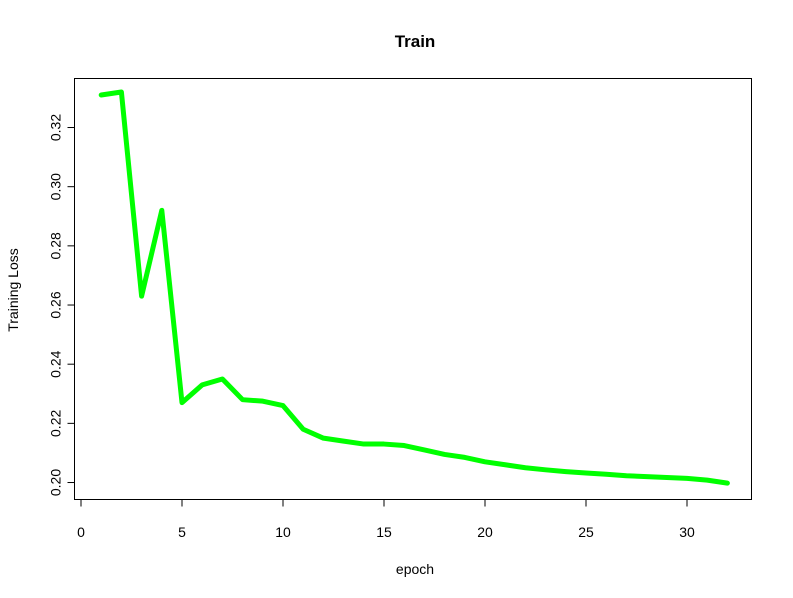 Image resolution: width=793 pixels, height=598 pixels. What do you see at coordinates (182, 532) in the screenshot?
I see `x-tick-label: 5` at bounding box center [182, 532].